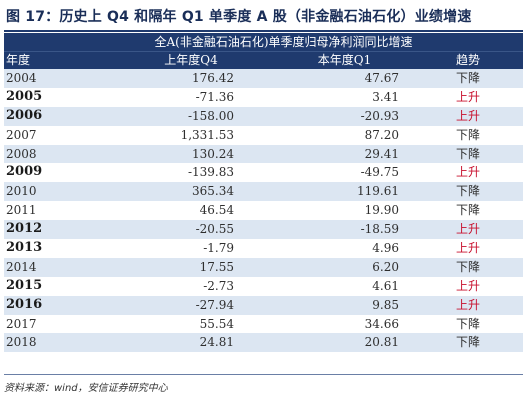  Describe the element at coordinates (381, 78) in the screenshot. I see `curr-q1-cell: 47.67` at that location.